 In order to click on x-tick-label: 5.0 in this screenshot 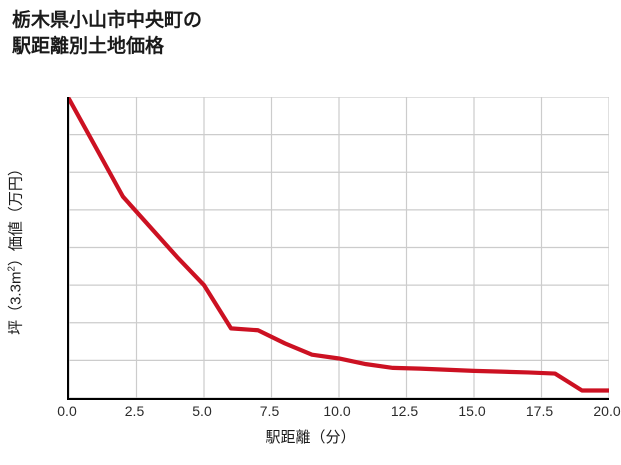, I will do `click(202, 411)`.